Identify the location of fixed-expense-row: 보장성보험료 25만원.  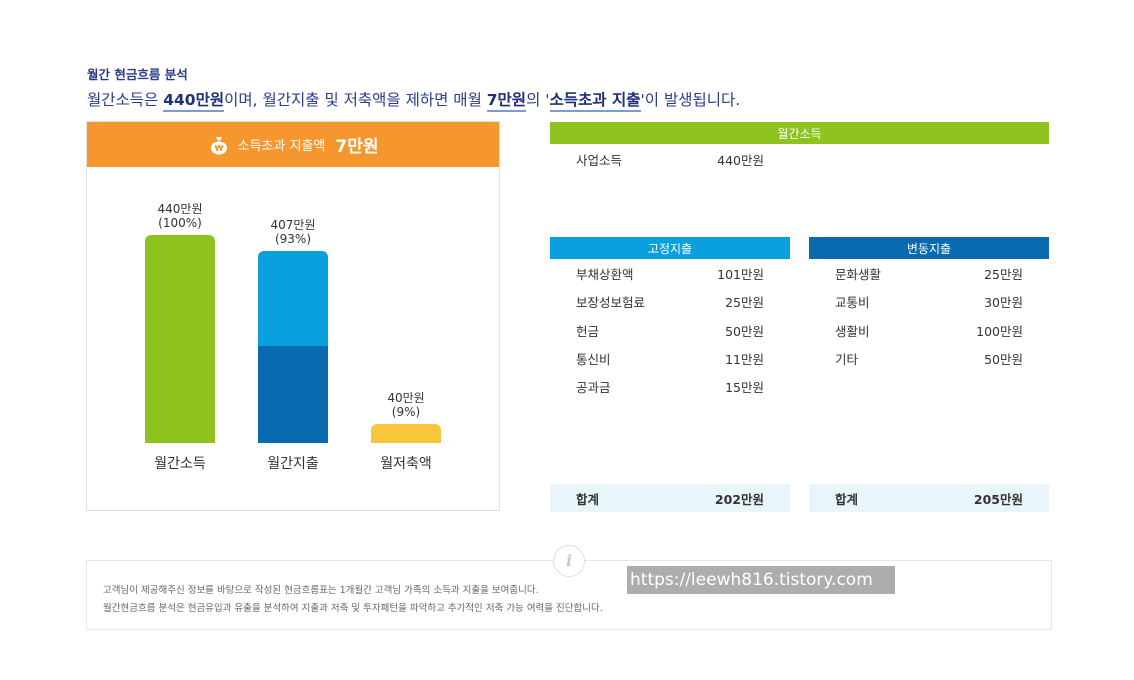
(670, 301).